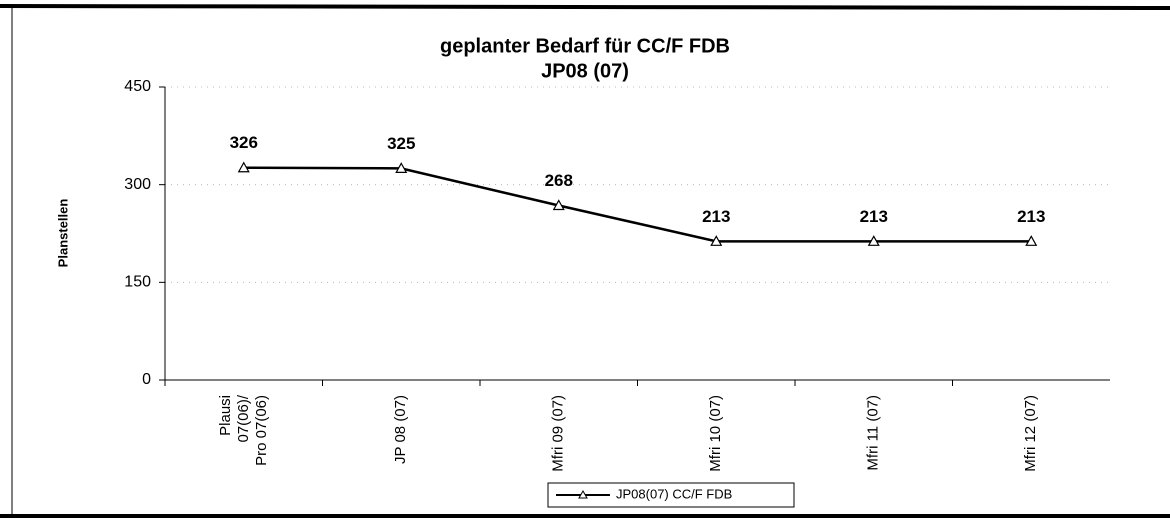 This screenshot has height=524, width=1170. I want to click on series-line, so click(637, 204).